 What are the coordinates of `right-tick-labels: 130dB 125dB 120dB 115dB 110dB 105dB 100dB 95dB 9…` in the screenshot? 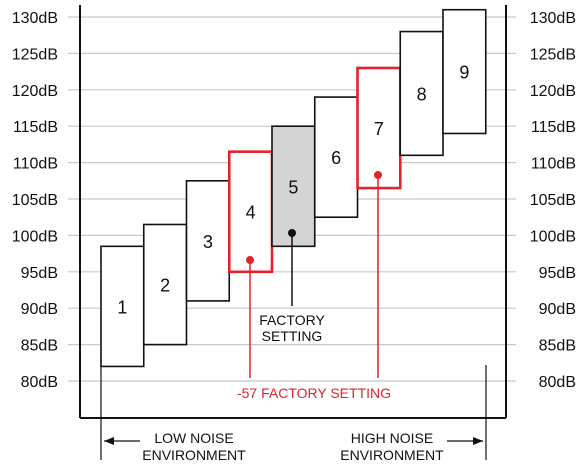 It's located at (553, 200).